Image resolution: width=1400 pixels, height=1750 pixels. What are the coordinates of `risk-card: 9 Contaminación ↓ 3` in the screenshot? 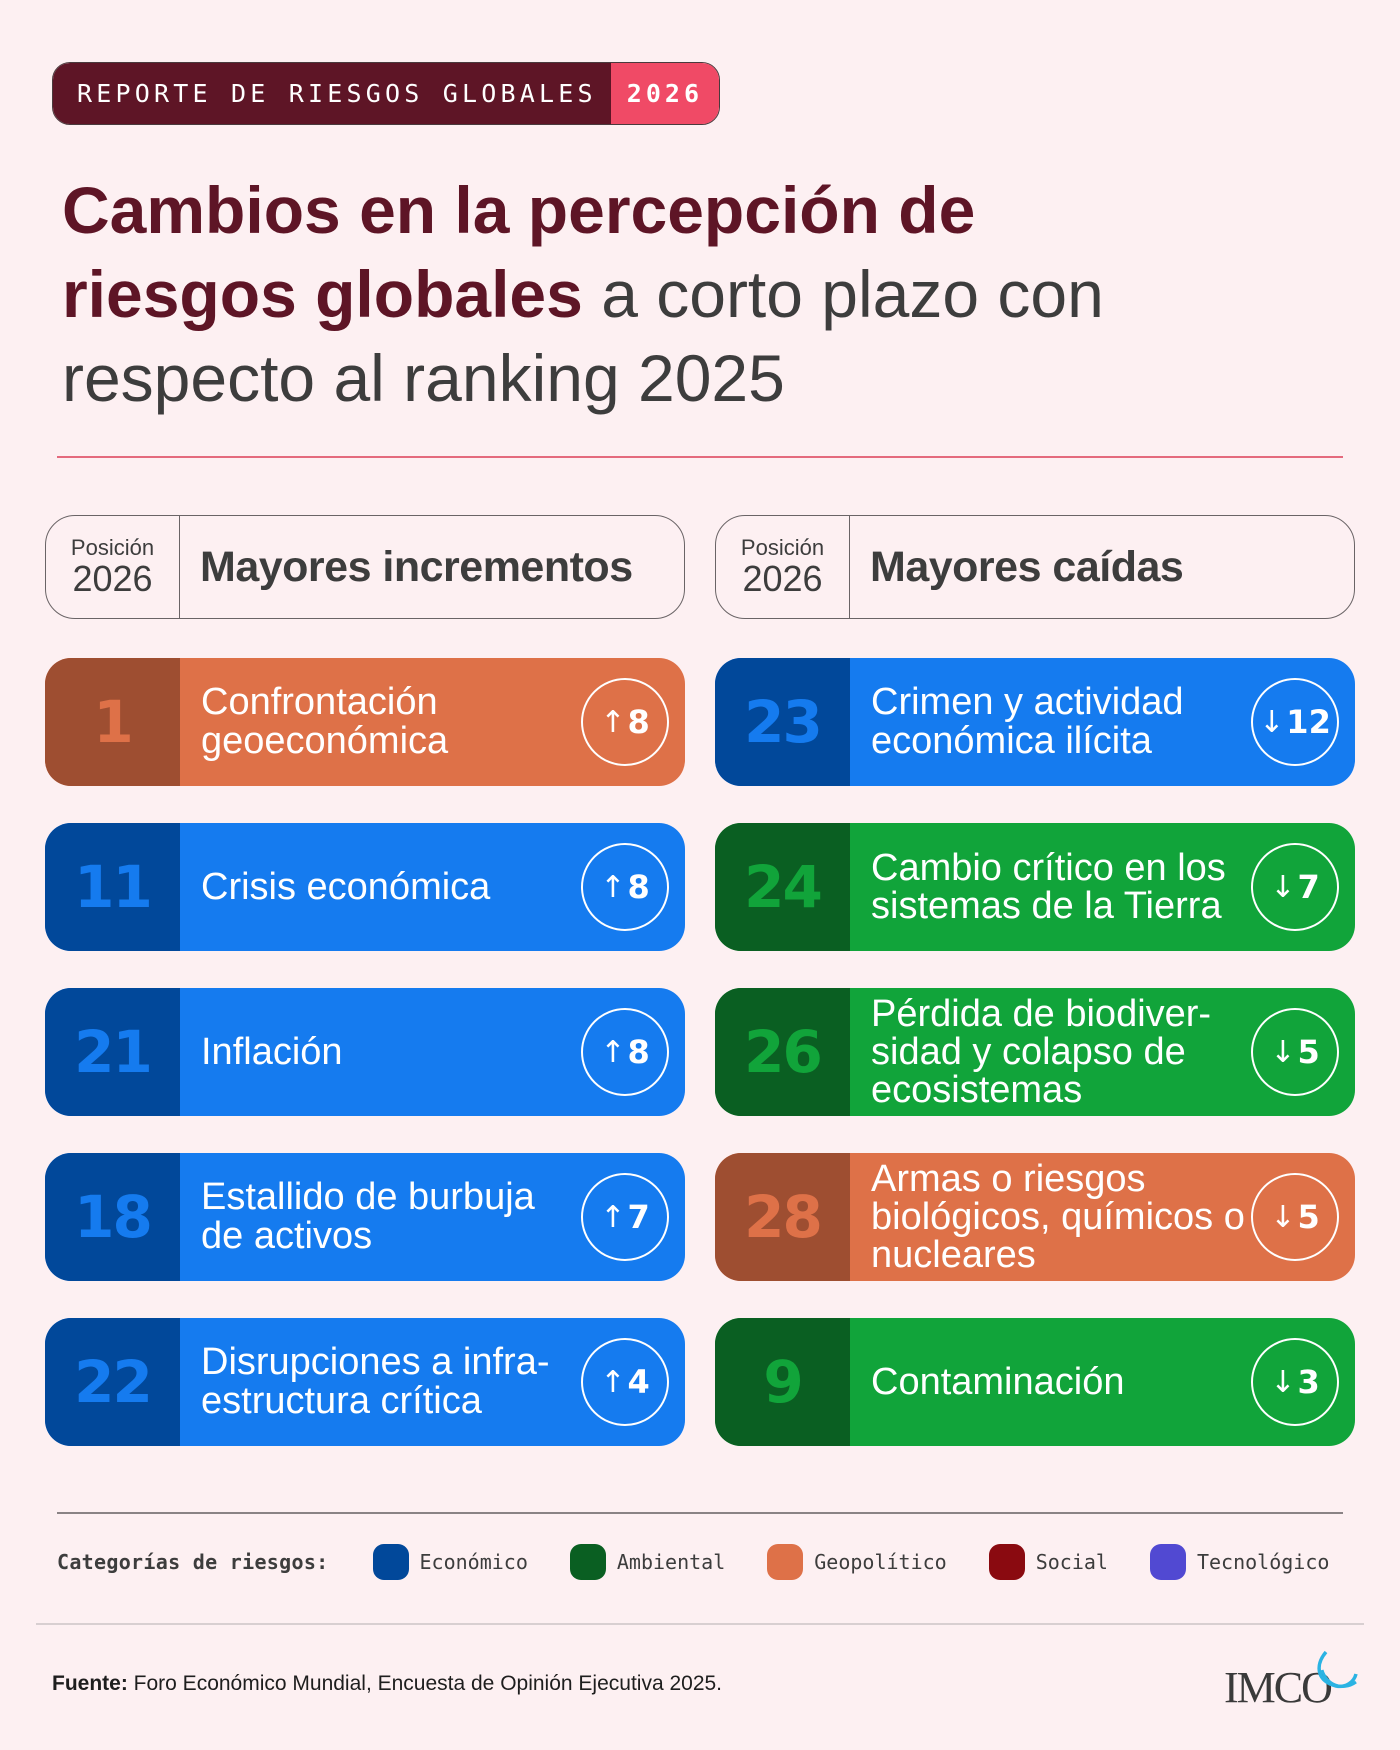 It's located at (1035, 1382).